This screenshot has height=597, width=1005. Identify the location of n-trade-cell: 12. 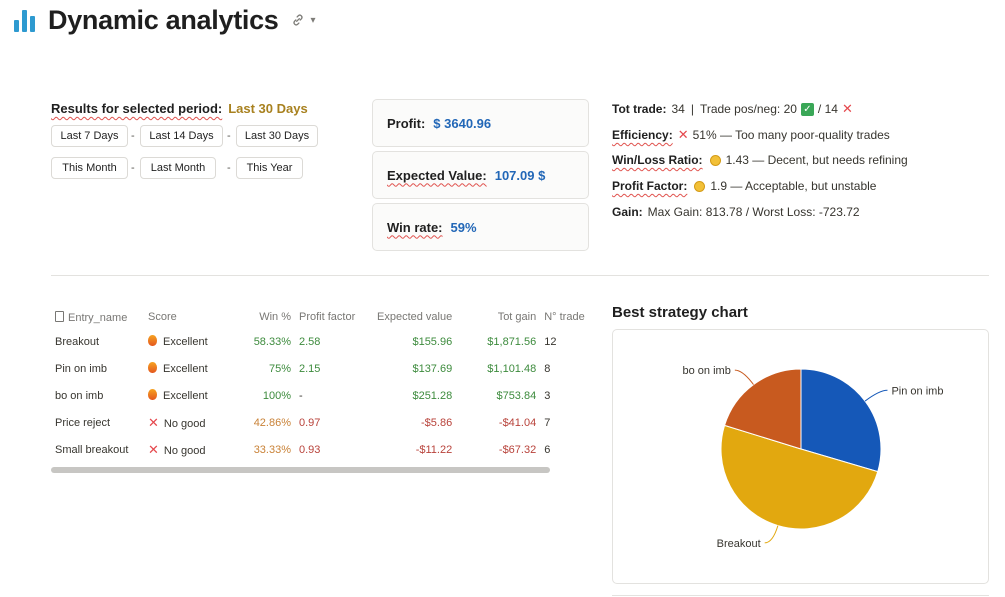
(550, 341).